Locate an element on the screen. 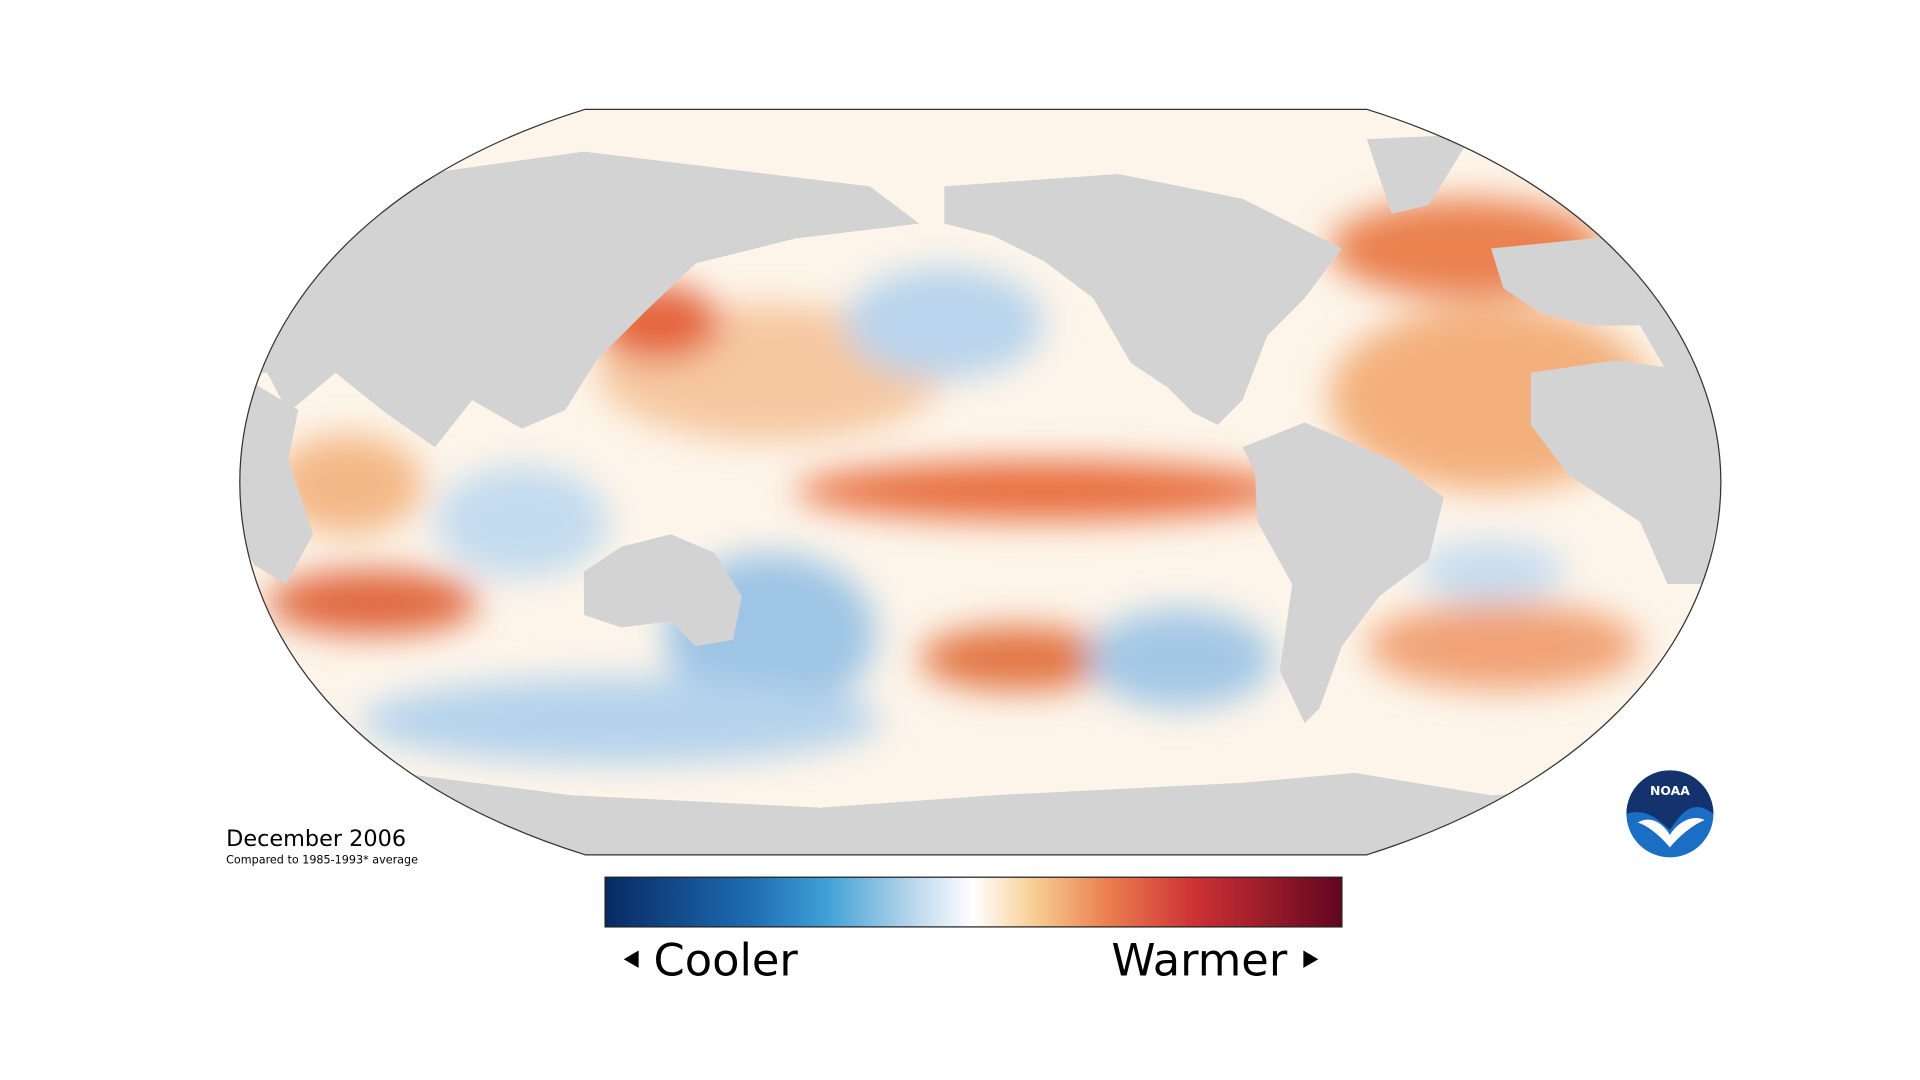  cooler-label: Cooler is located at coordinates (726, 959).